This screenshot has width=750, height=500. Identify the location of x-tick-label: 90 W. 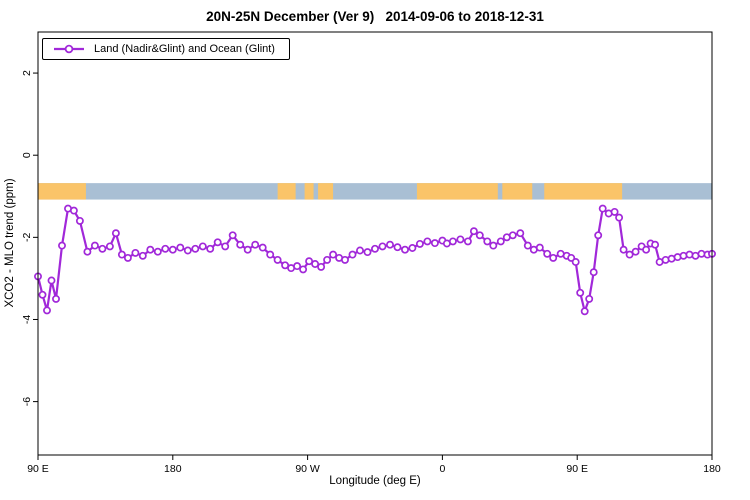
(307, 469).